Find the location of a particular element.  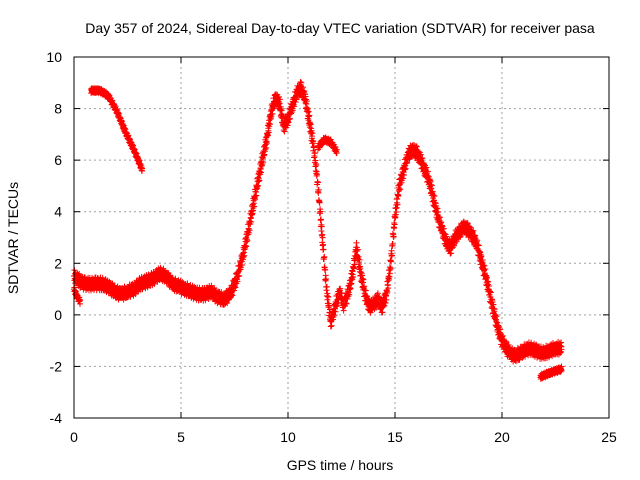

x-tick-label: 20 is located at coordinates (502, 437).